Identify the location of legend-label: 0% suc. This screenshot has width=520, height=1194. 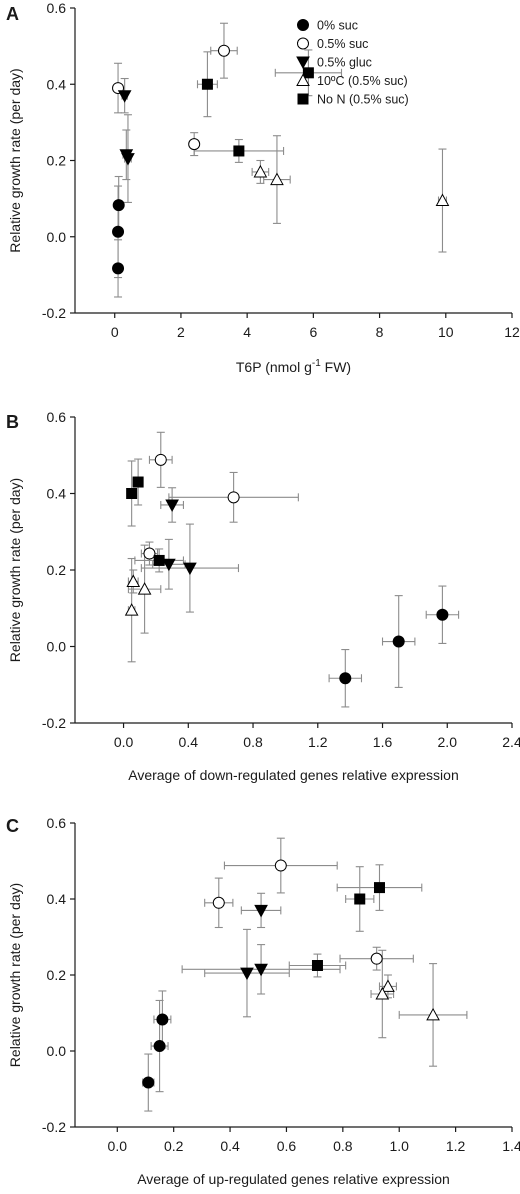
(337, 26).